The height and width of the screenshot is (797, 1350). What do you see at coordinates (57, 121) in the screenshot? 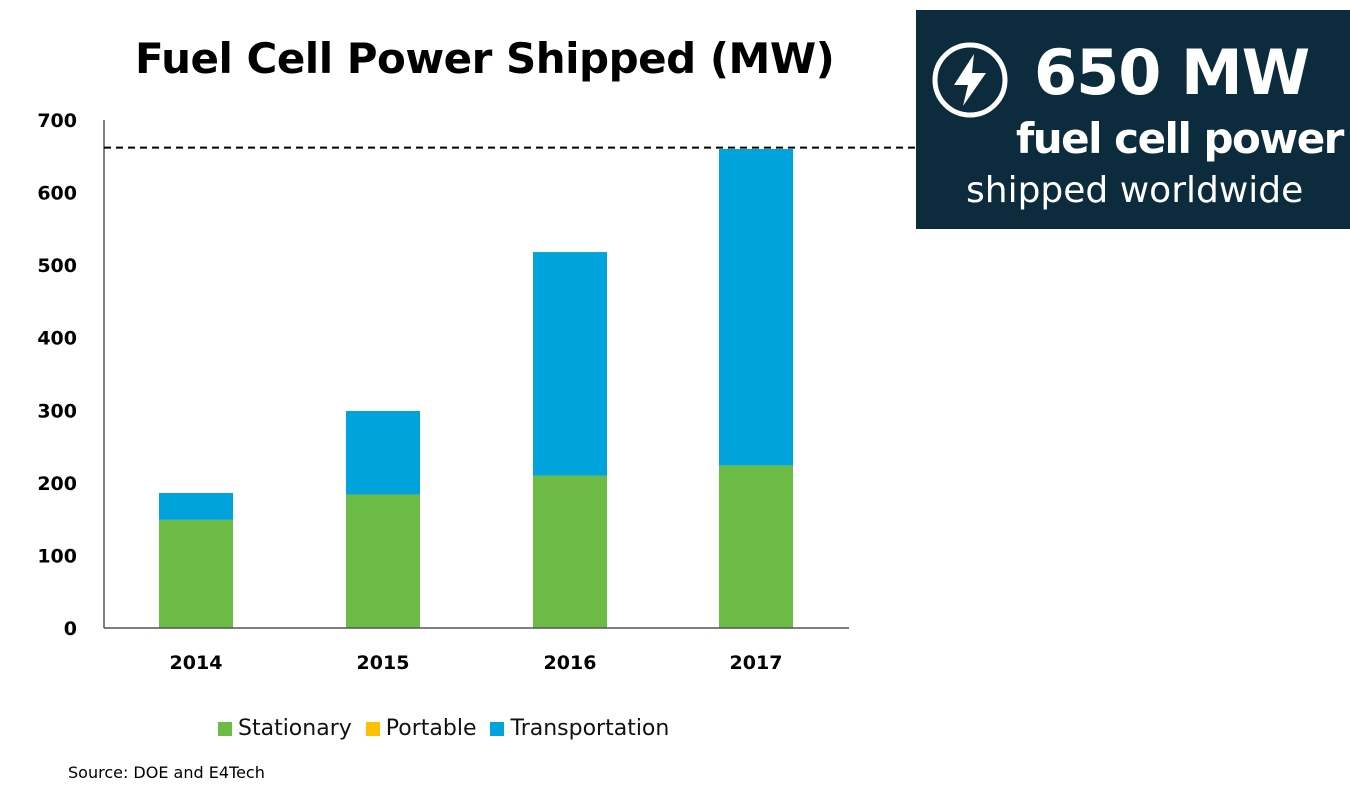
I see `y-tick-label: 700` at bounding box center [57, 121].